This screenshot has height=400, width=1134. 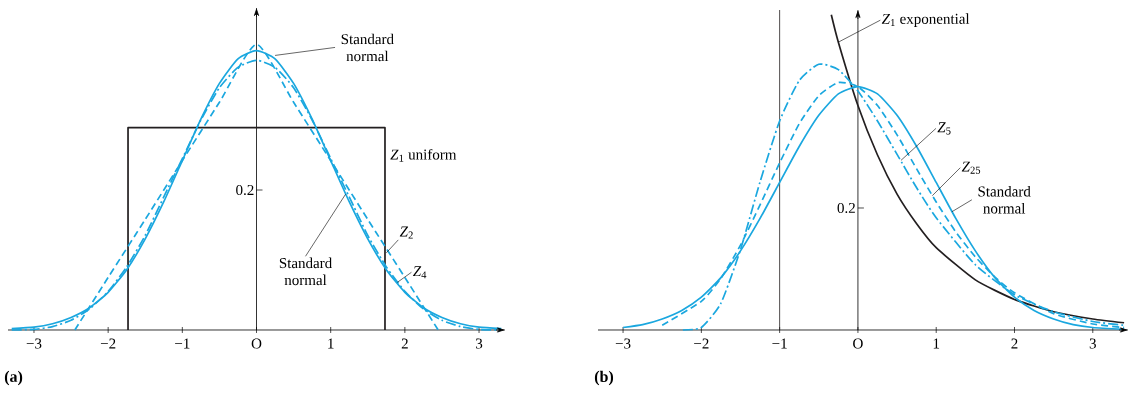 I want to click on annotation: Z$_{5}$, so click(x=944, y=128).